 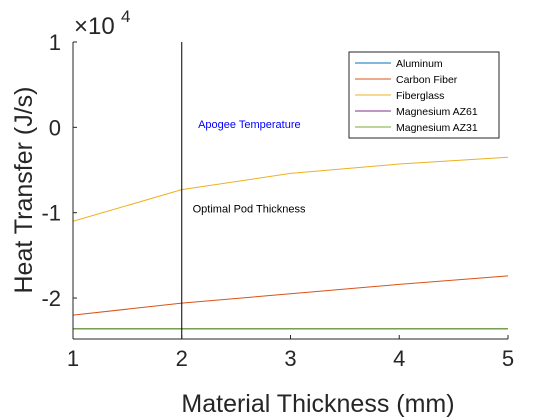 What do you see at coordinates (182, 358) in the screenshot?
I see `x-tick-label: 2` at bounding box center [182, 358].